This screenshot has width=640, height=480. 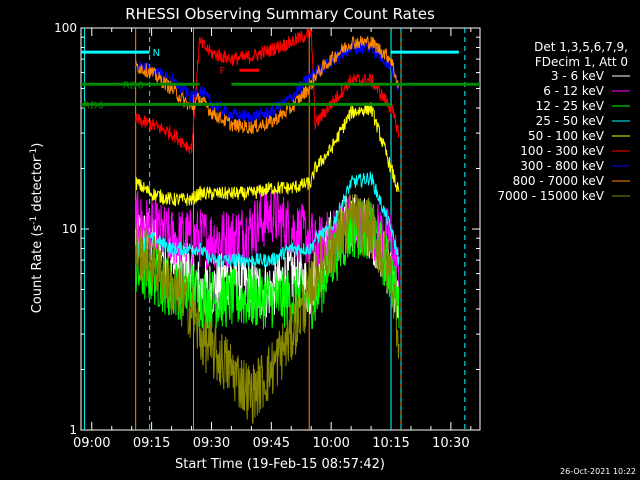 I want to click on legend-label: 6 - 12 keV, so click(x=574, y=91).